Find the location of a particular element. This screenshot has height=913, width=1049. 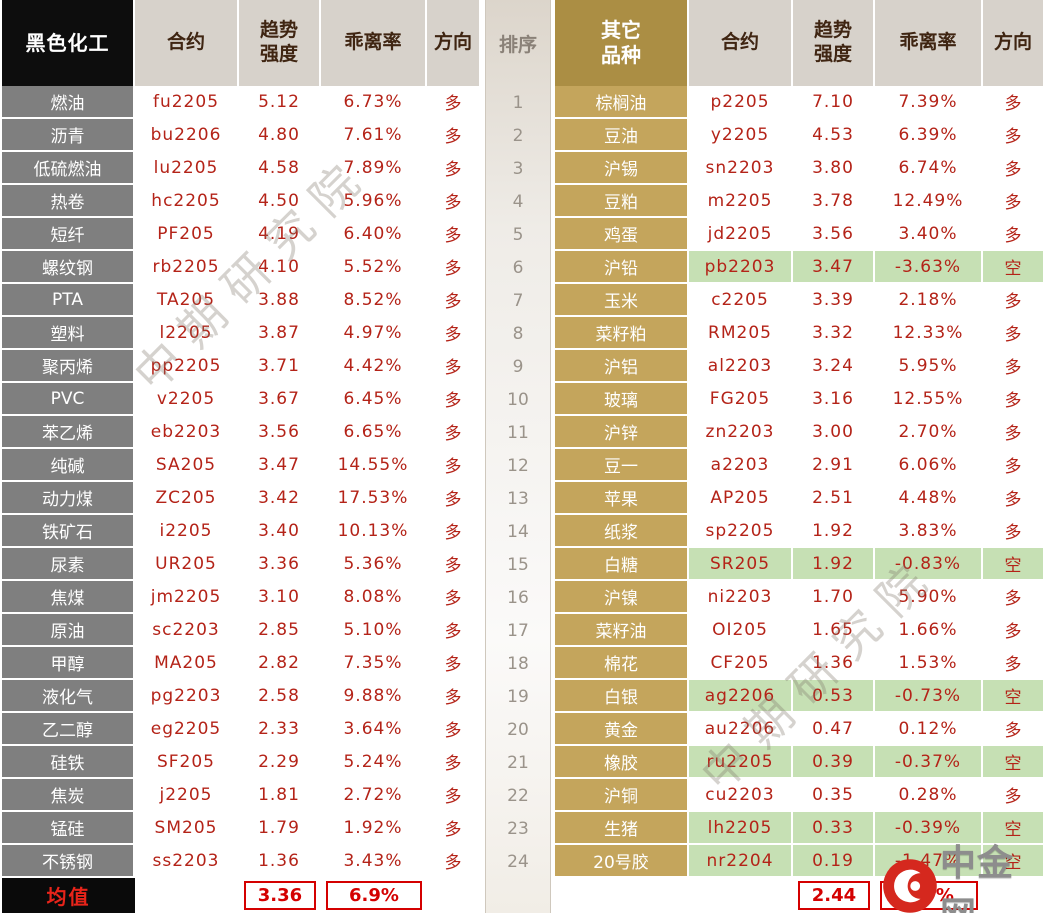

table-row: 沪铜 cu2203 0.35 0.28% 多 is located at coordinates (800, 795).